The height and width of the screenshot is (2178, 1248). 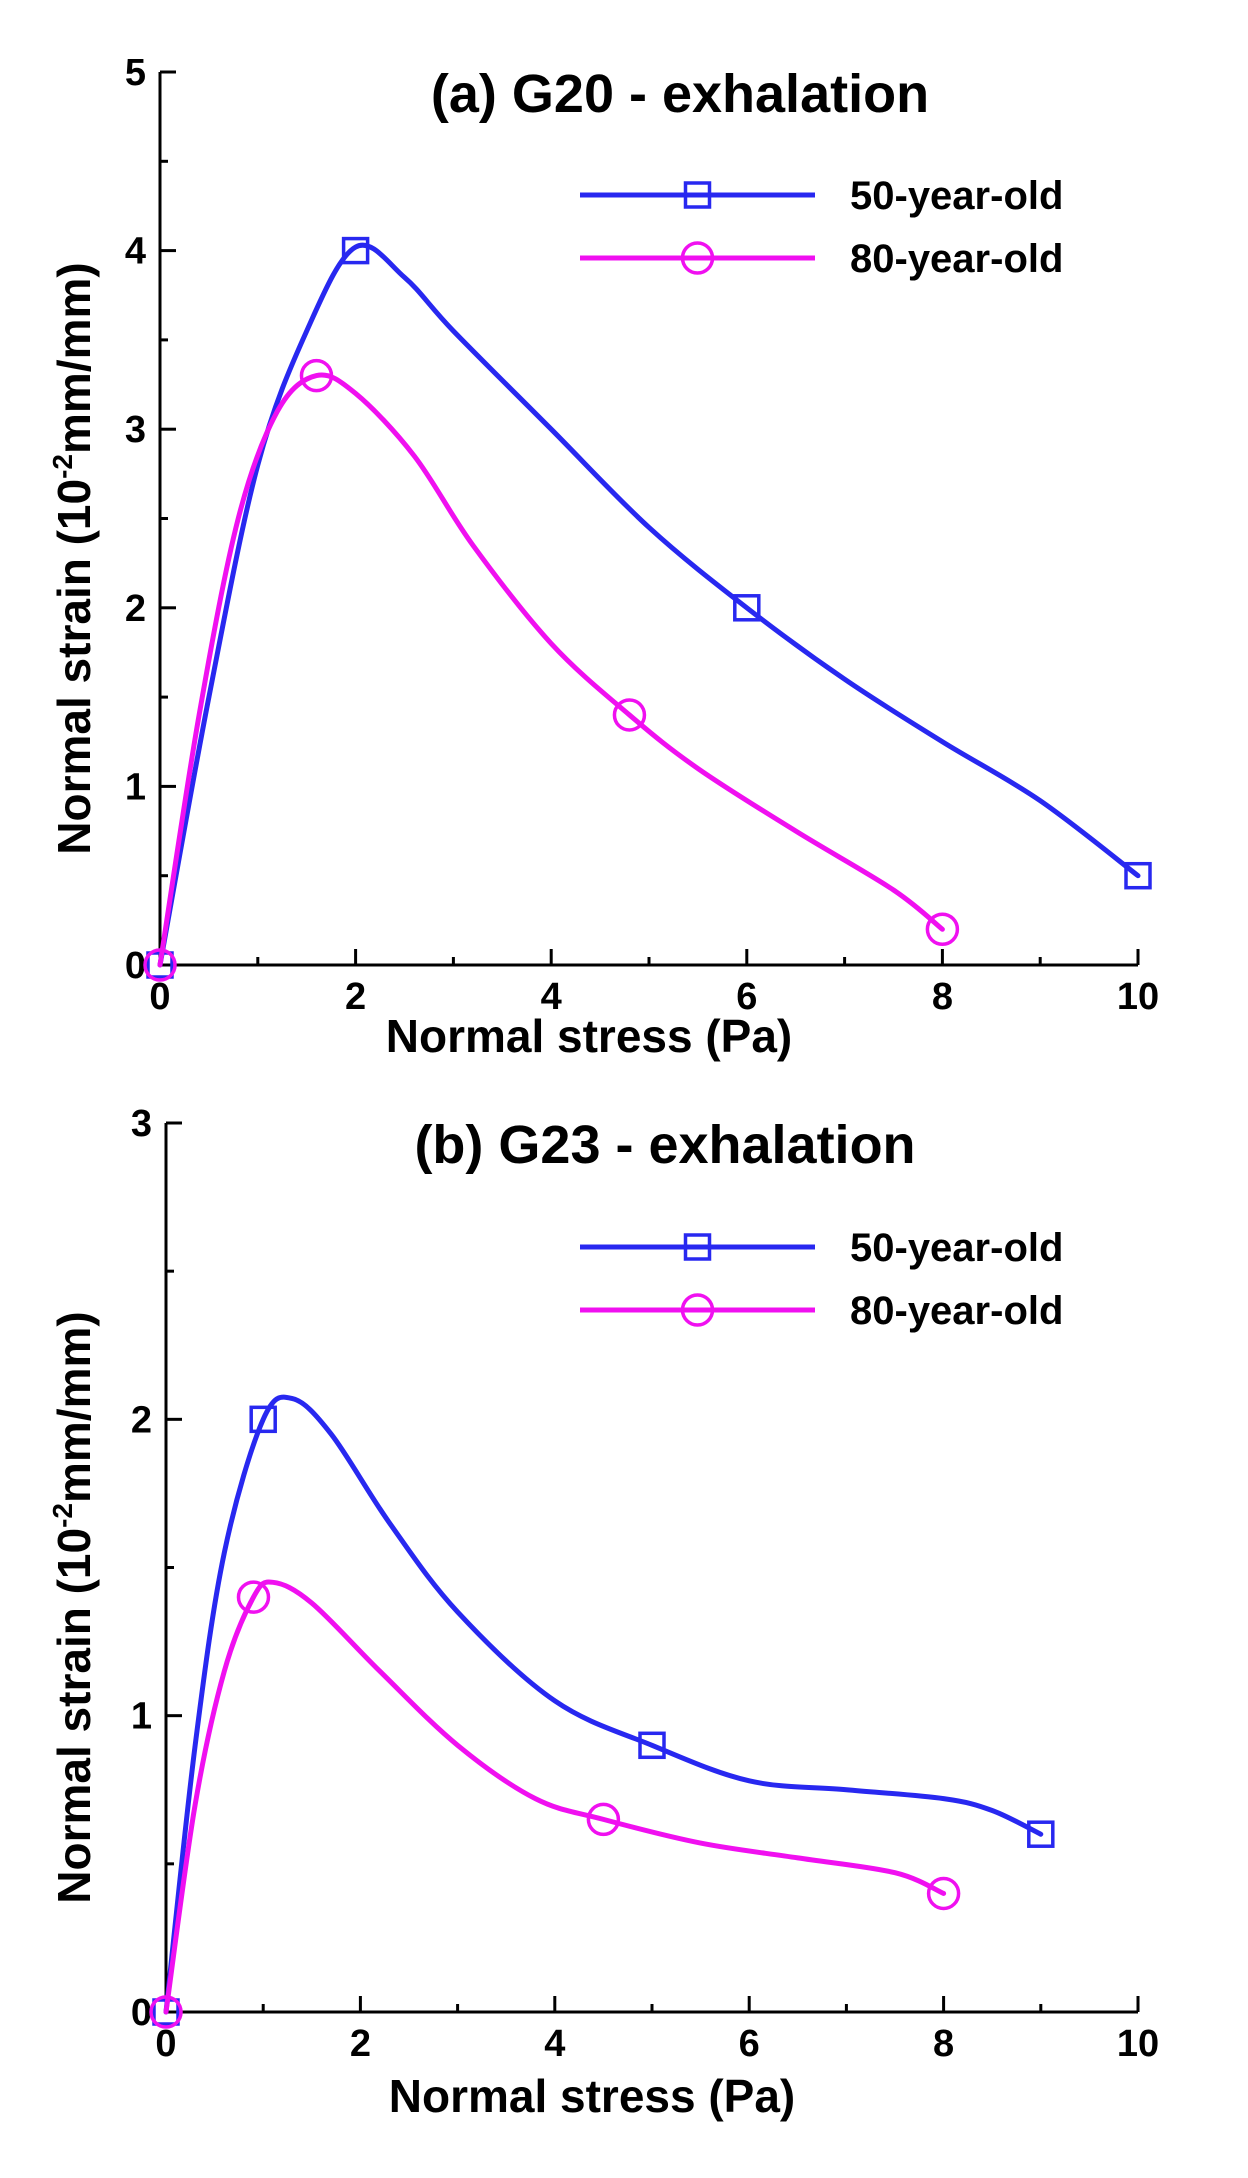 What do you see at coordinates (135, 73) in the screenshot?
I see `y-tick-label: 5` at bounding box center [135, 73].